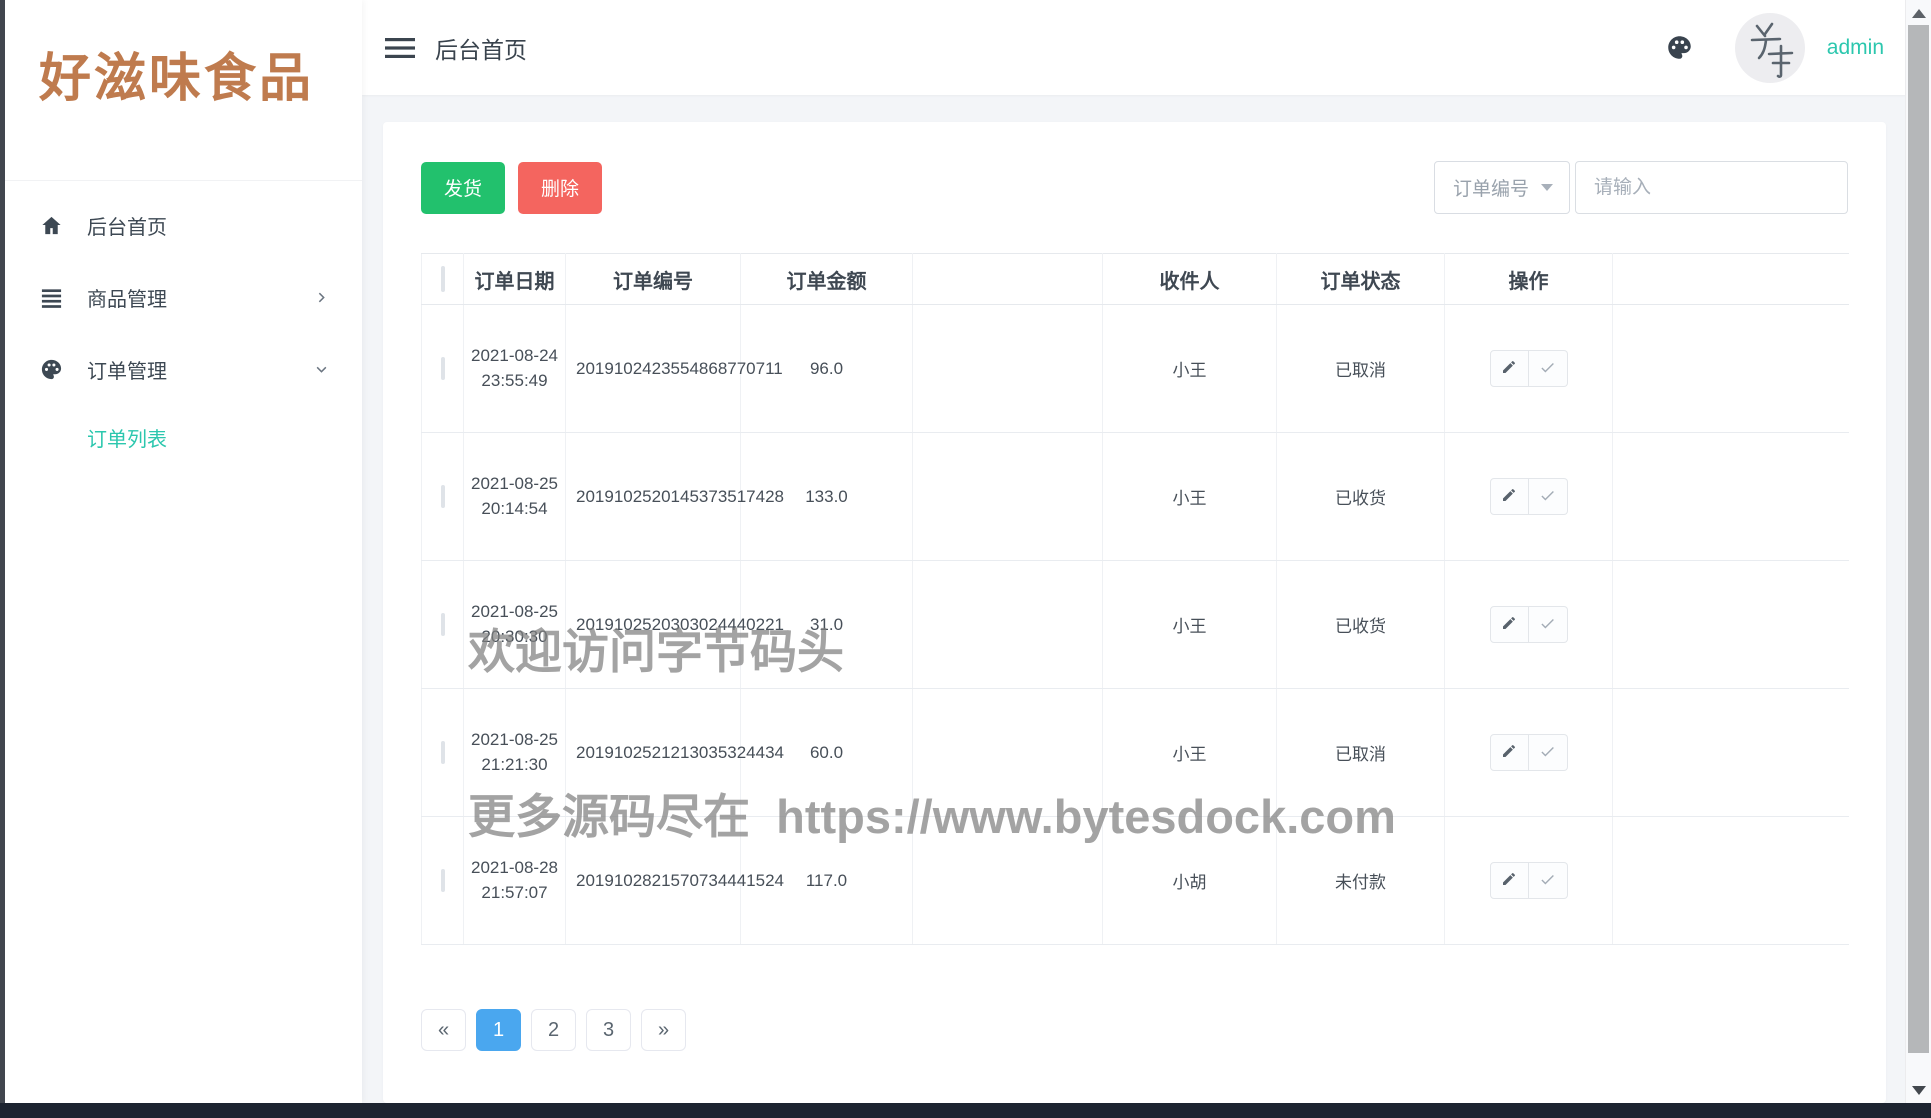 The width and height of the screenshot is (1931, 1118). Describe the element at coordinates (1679, 47) in the screenshot. I see `theme-palette-icon` at that location.